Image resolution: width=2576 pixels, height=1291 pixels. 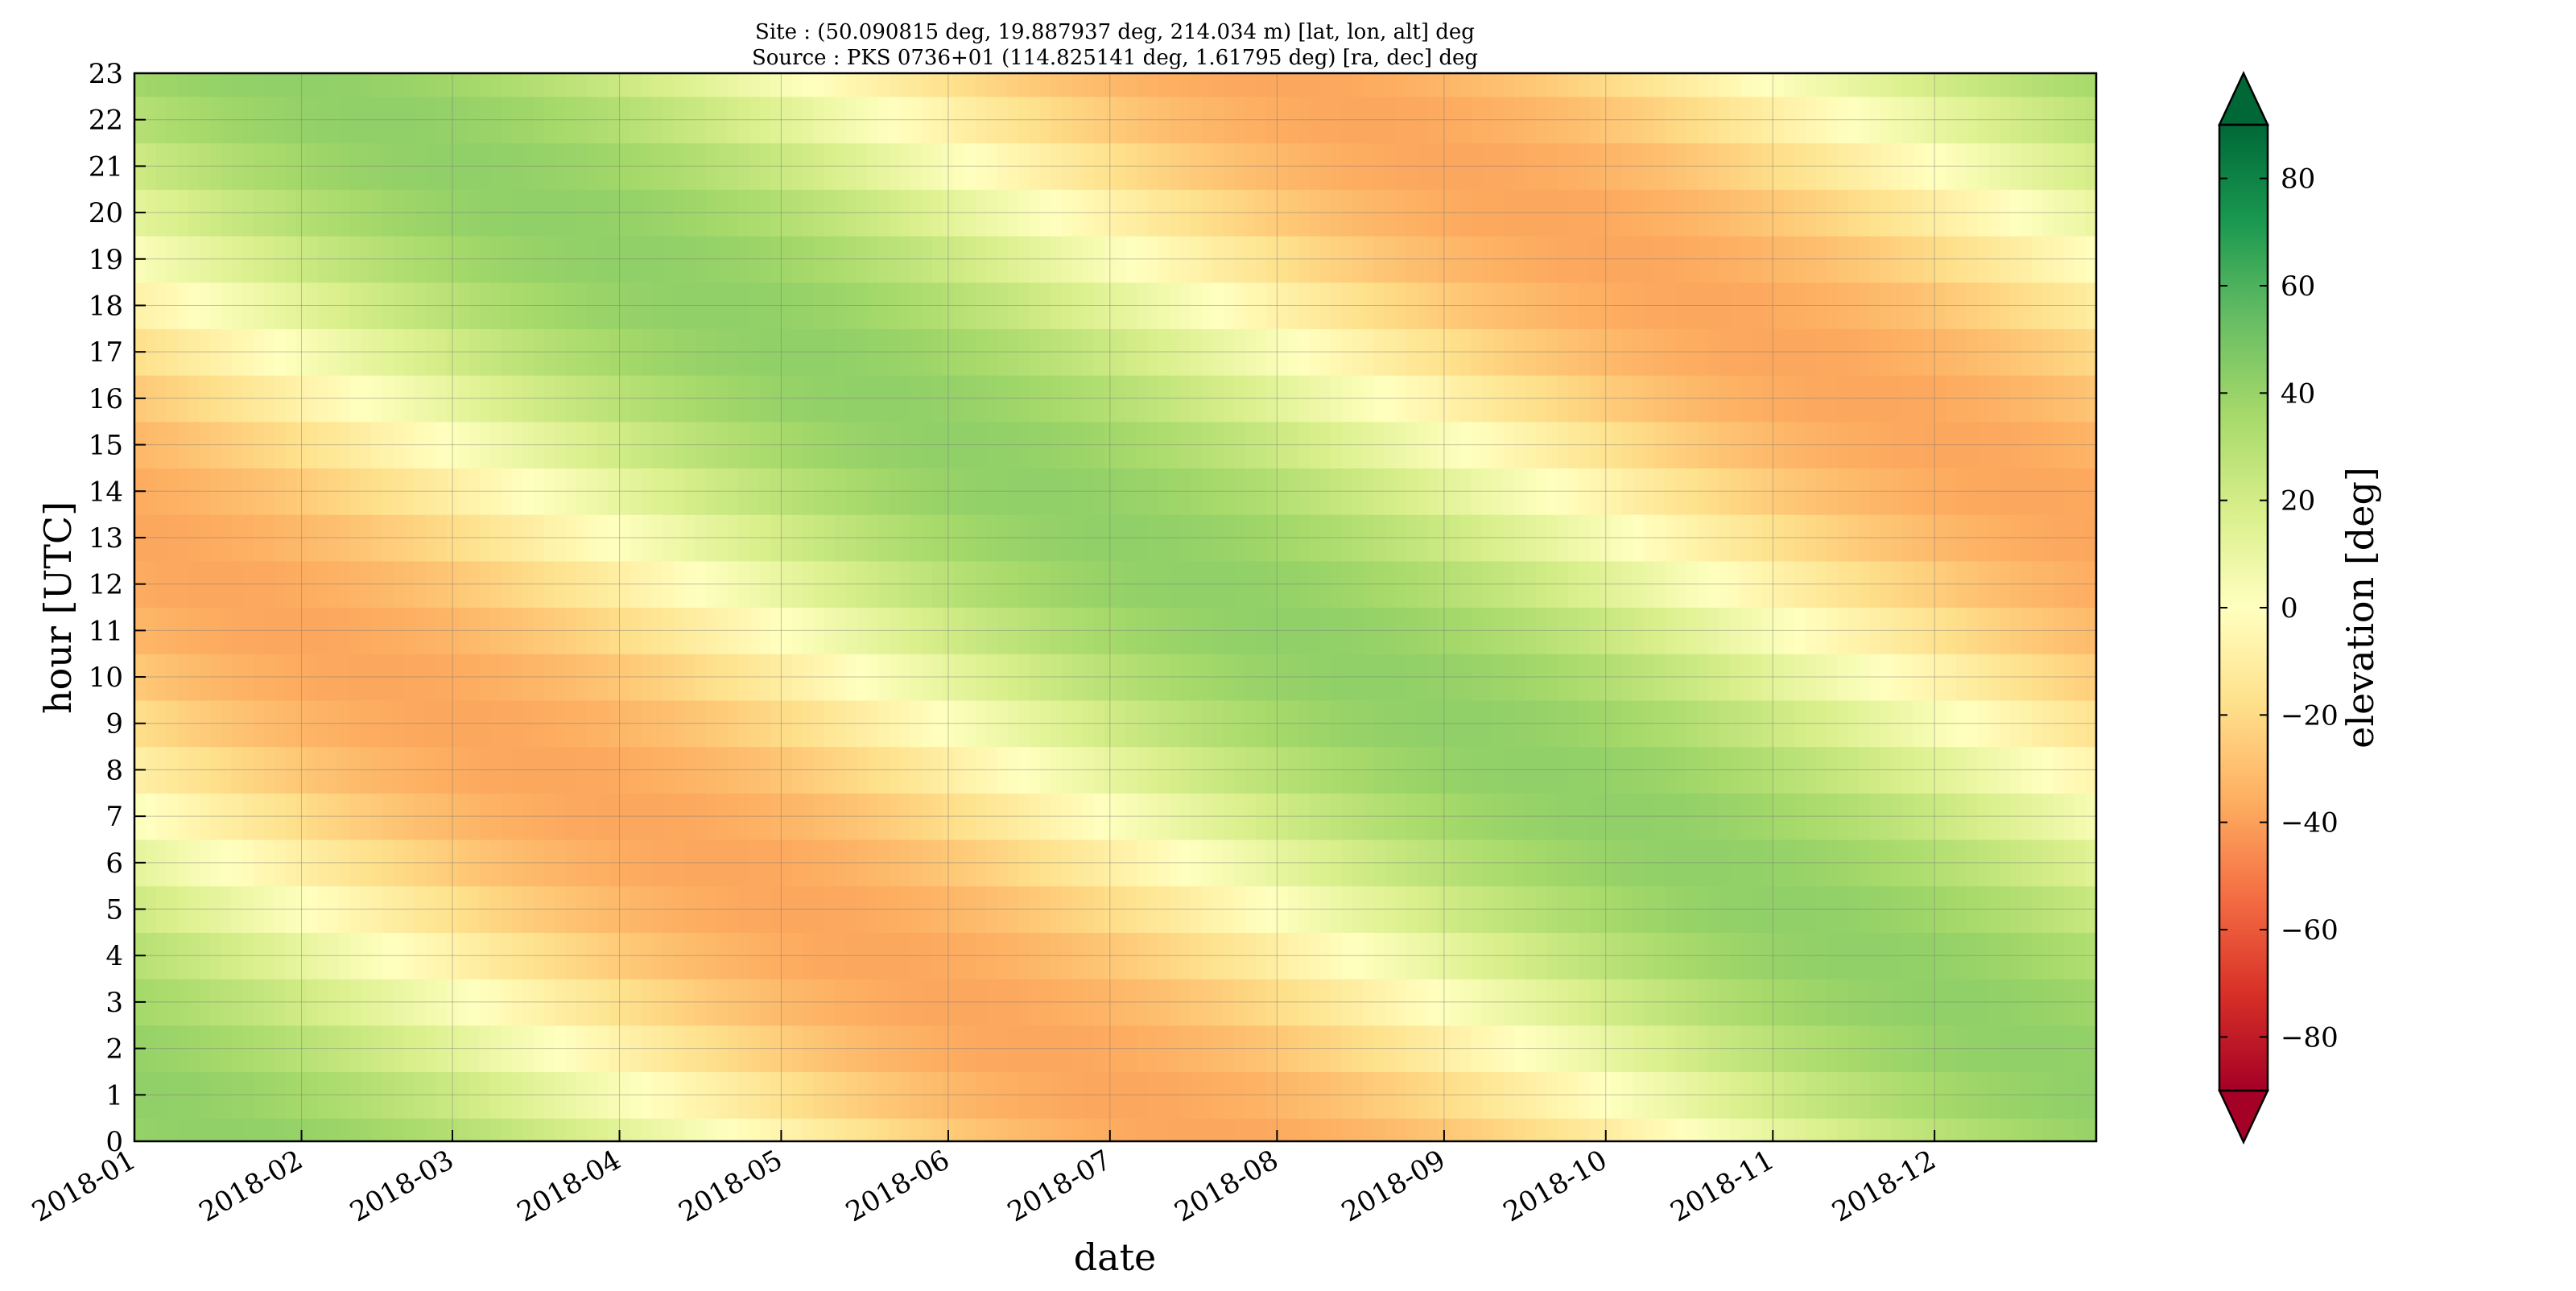 I want to click on x-tick-label: 2018-06, so click(x=897, y=1186).